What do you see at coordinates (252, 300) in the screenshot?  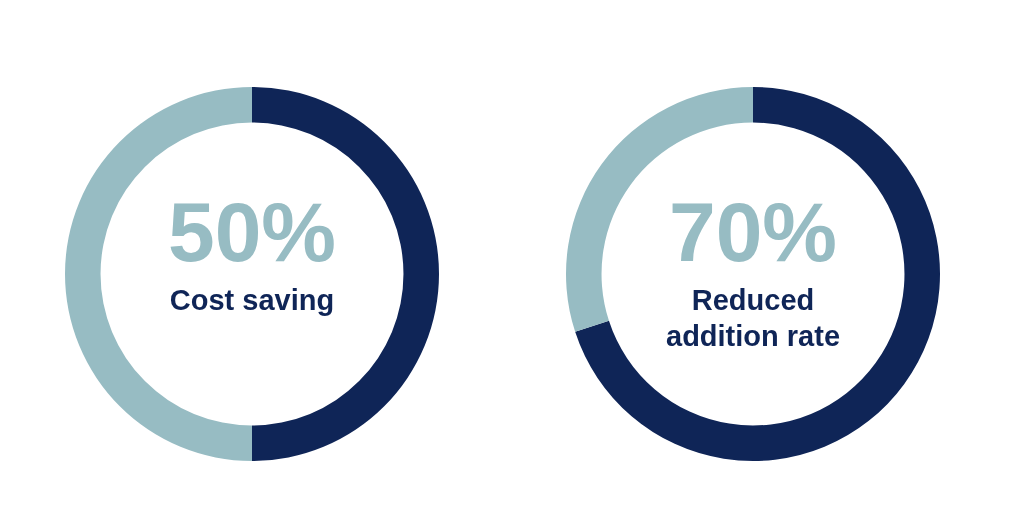 I see `text: Cost saving` at bounding box center [252, 300].